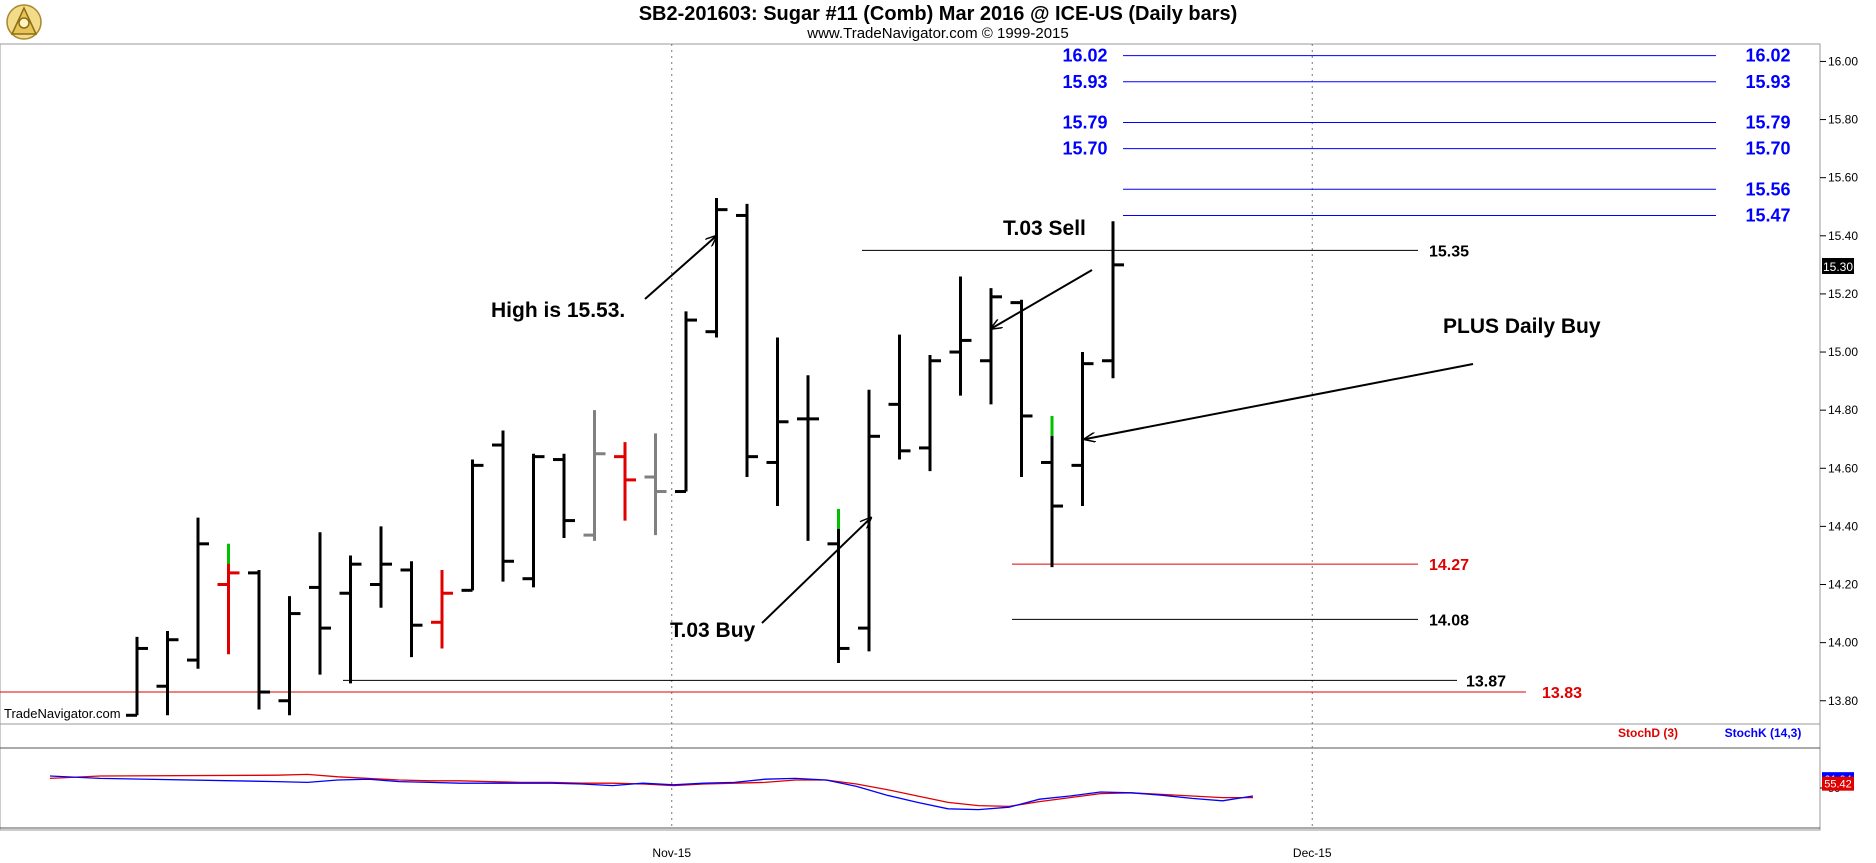 This screenshot has width=1876, height=863. I want to click on y-tick-label: 15.60, so click(1843, 178).